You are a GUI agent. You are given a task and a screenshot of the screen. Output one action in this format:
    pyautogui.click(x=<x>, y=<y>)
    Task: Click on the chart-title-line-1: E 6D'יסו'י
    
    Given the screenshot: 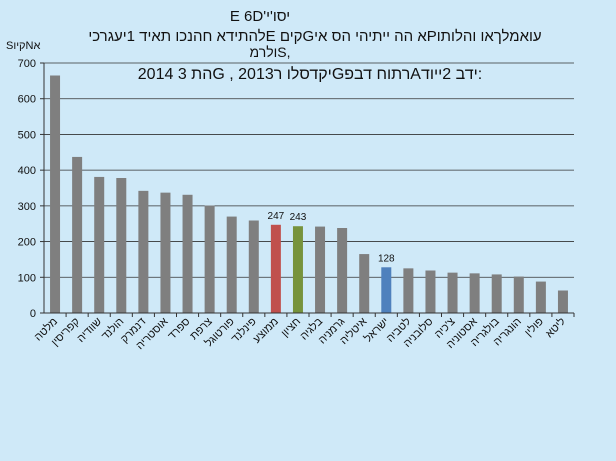 What is the action you would take?
    pyautogui.click(x=260, y=16)
    